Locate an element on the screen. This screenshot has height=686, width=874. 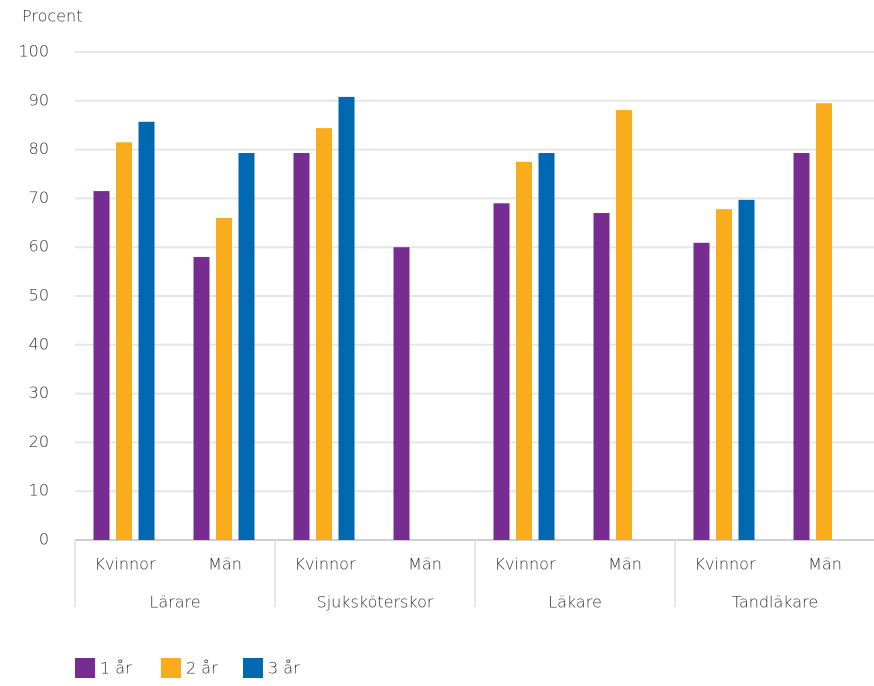
y-tick-label: 80 is located at coordinates (39, 148).